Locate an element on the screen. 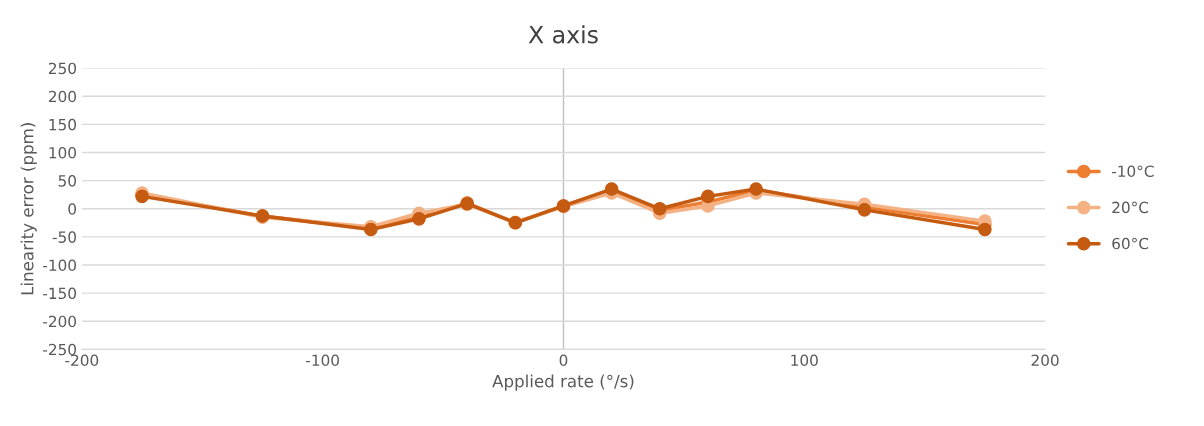 The width and height of the screenshot is (1204, 426). x-tick-label: 100 is located at coordinates (804, 360).